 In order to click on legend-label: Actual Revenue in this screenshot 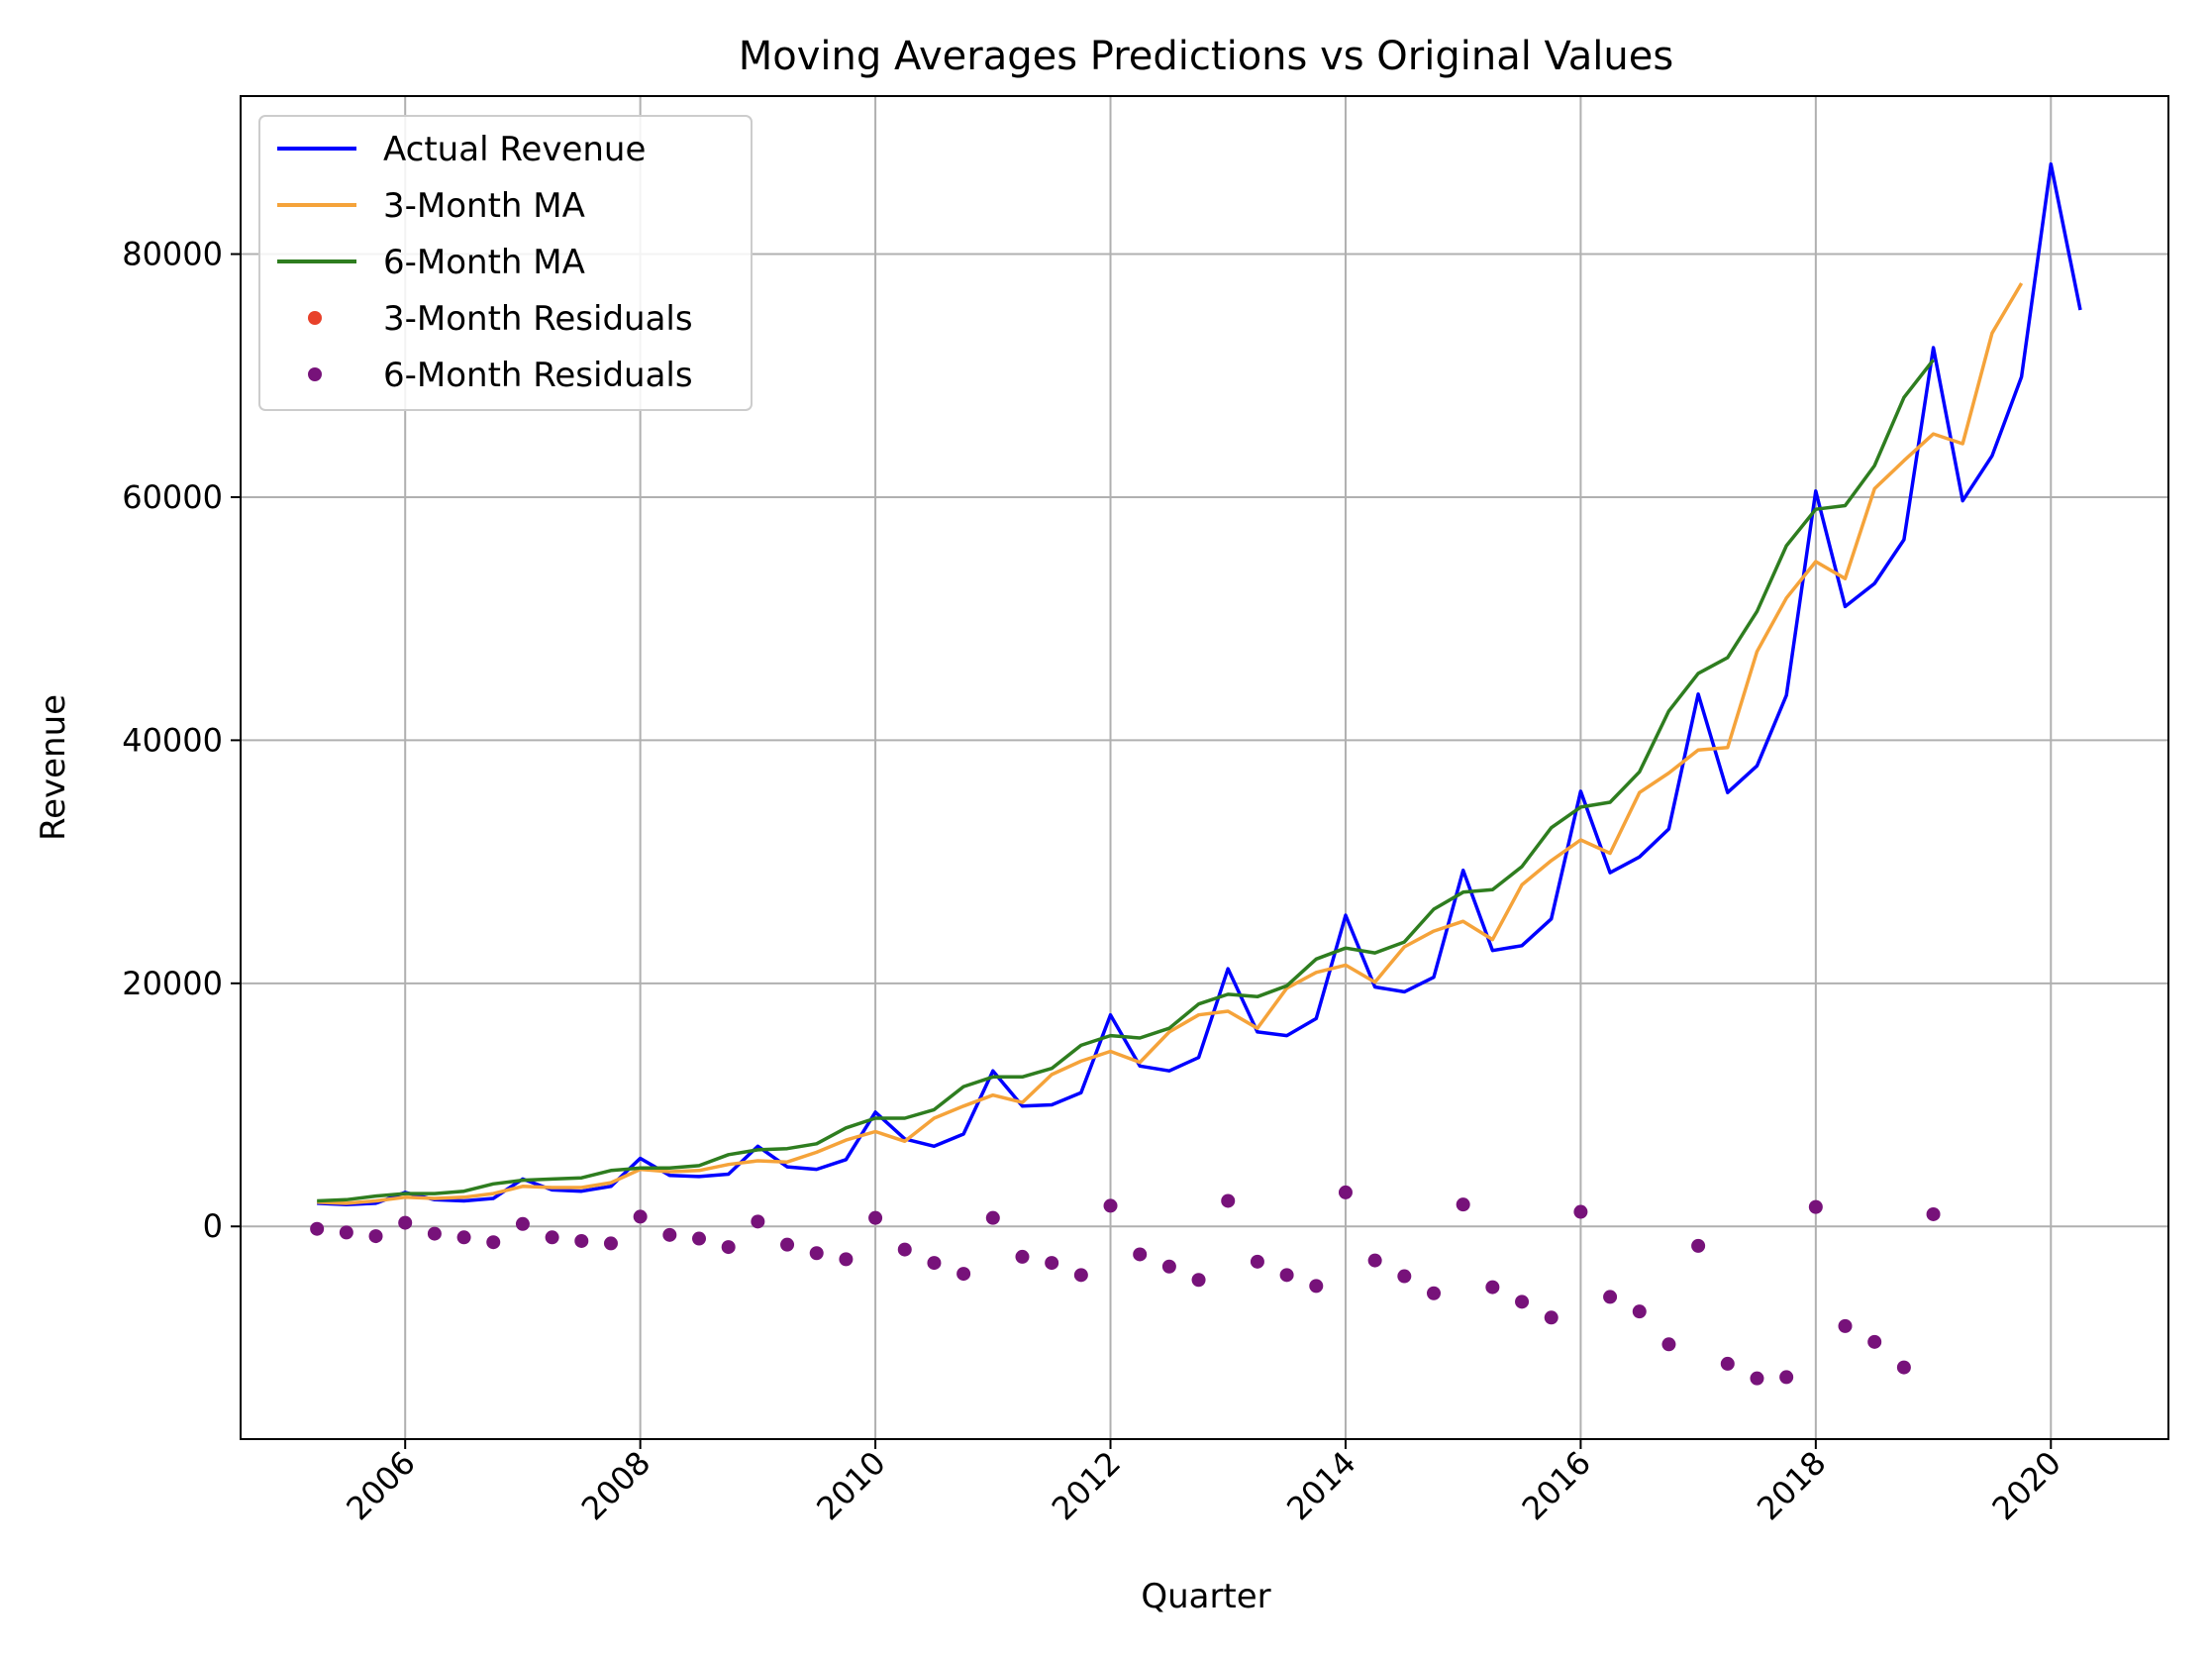, I will do `click(514, 149)`.